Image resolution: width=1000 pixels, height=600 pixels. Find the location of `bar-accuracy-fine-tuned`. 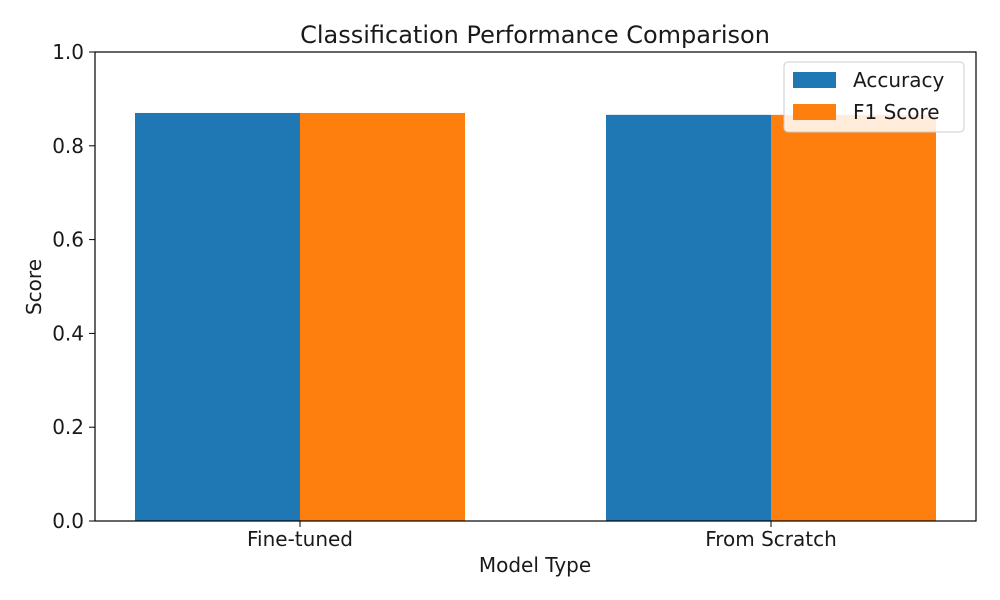

bar-accuracy-fine-tuned is located at coordinates (217, 316).